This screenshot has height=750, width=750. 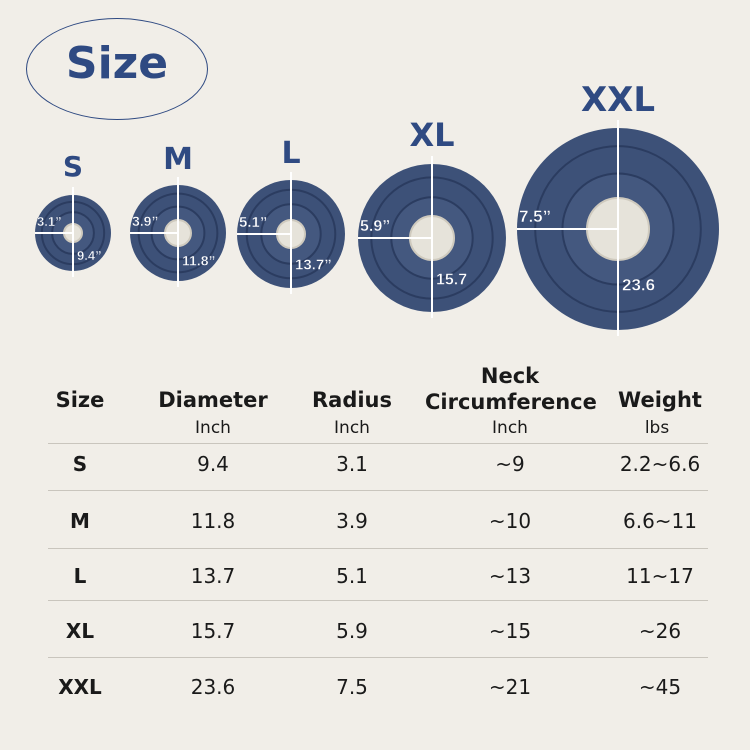 What do you see at coordinates (80, 521) in the screenshot?
I see `row-size: M` at bounding box center [80, 521].